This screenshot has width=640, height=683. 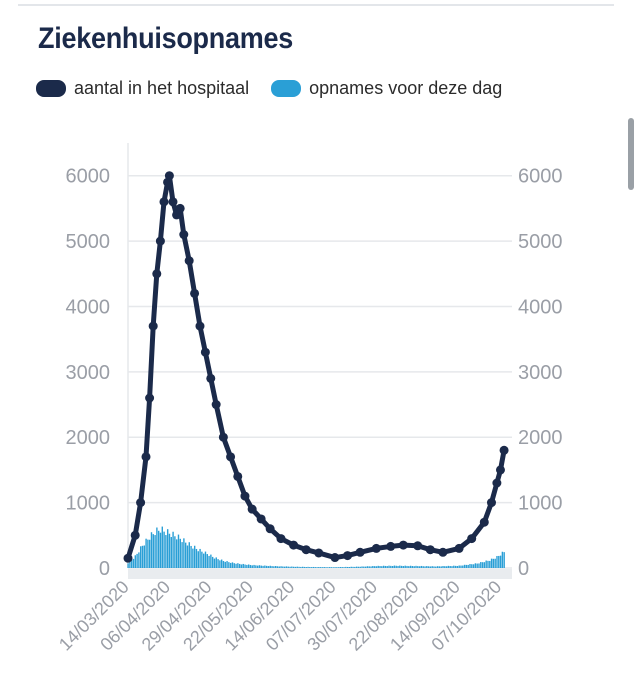 What do you see at coordinates (142, 88) in the screenshot?
I see `legend-item-hospital: aantal in het hospitaal` at bounding box center [142, 88].